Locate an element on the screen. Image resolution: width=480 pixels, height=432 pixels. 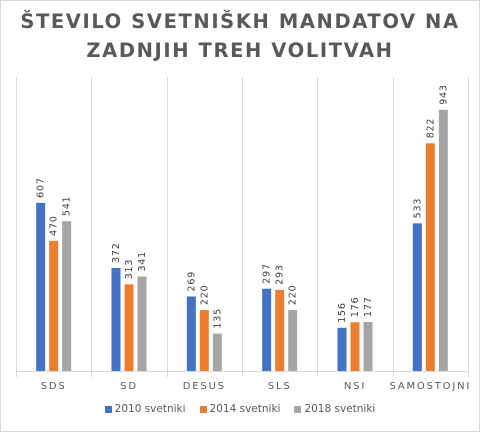
data-label: 341 is located at coordinates (142, 261).